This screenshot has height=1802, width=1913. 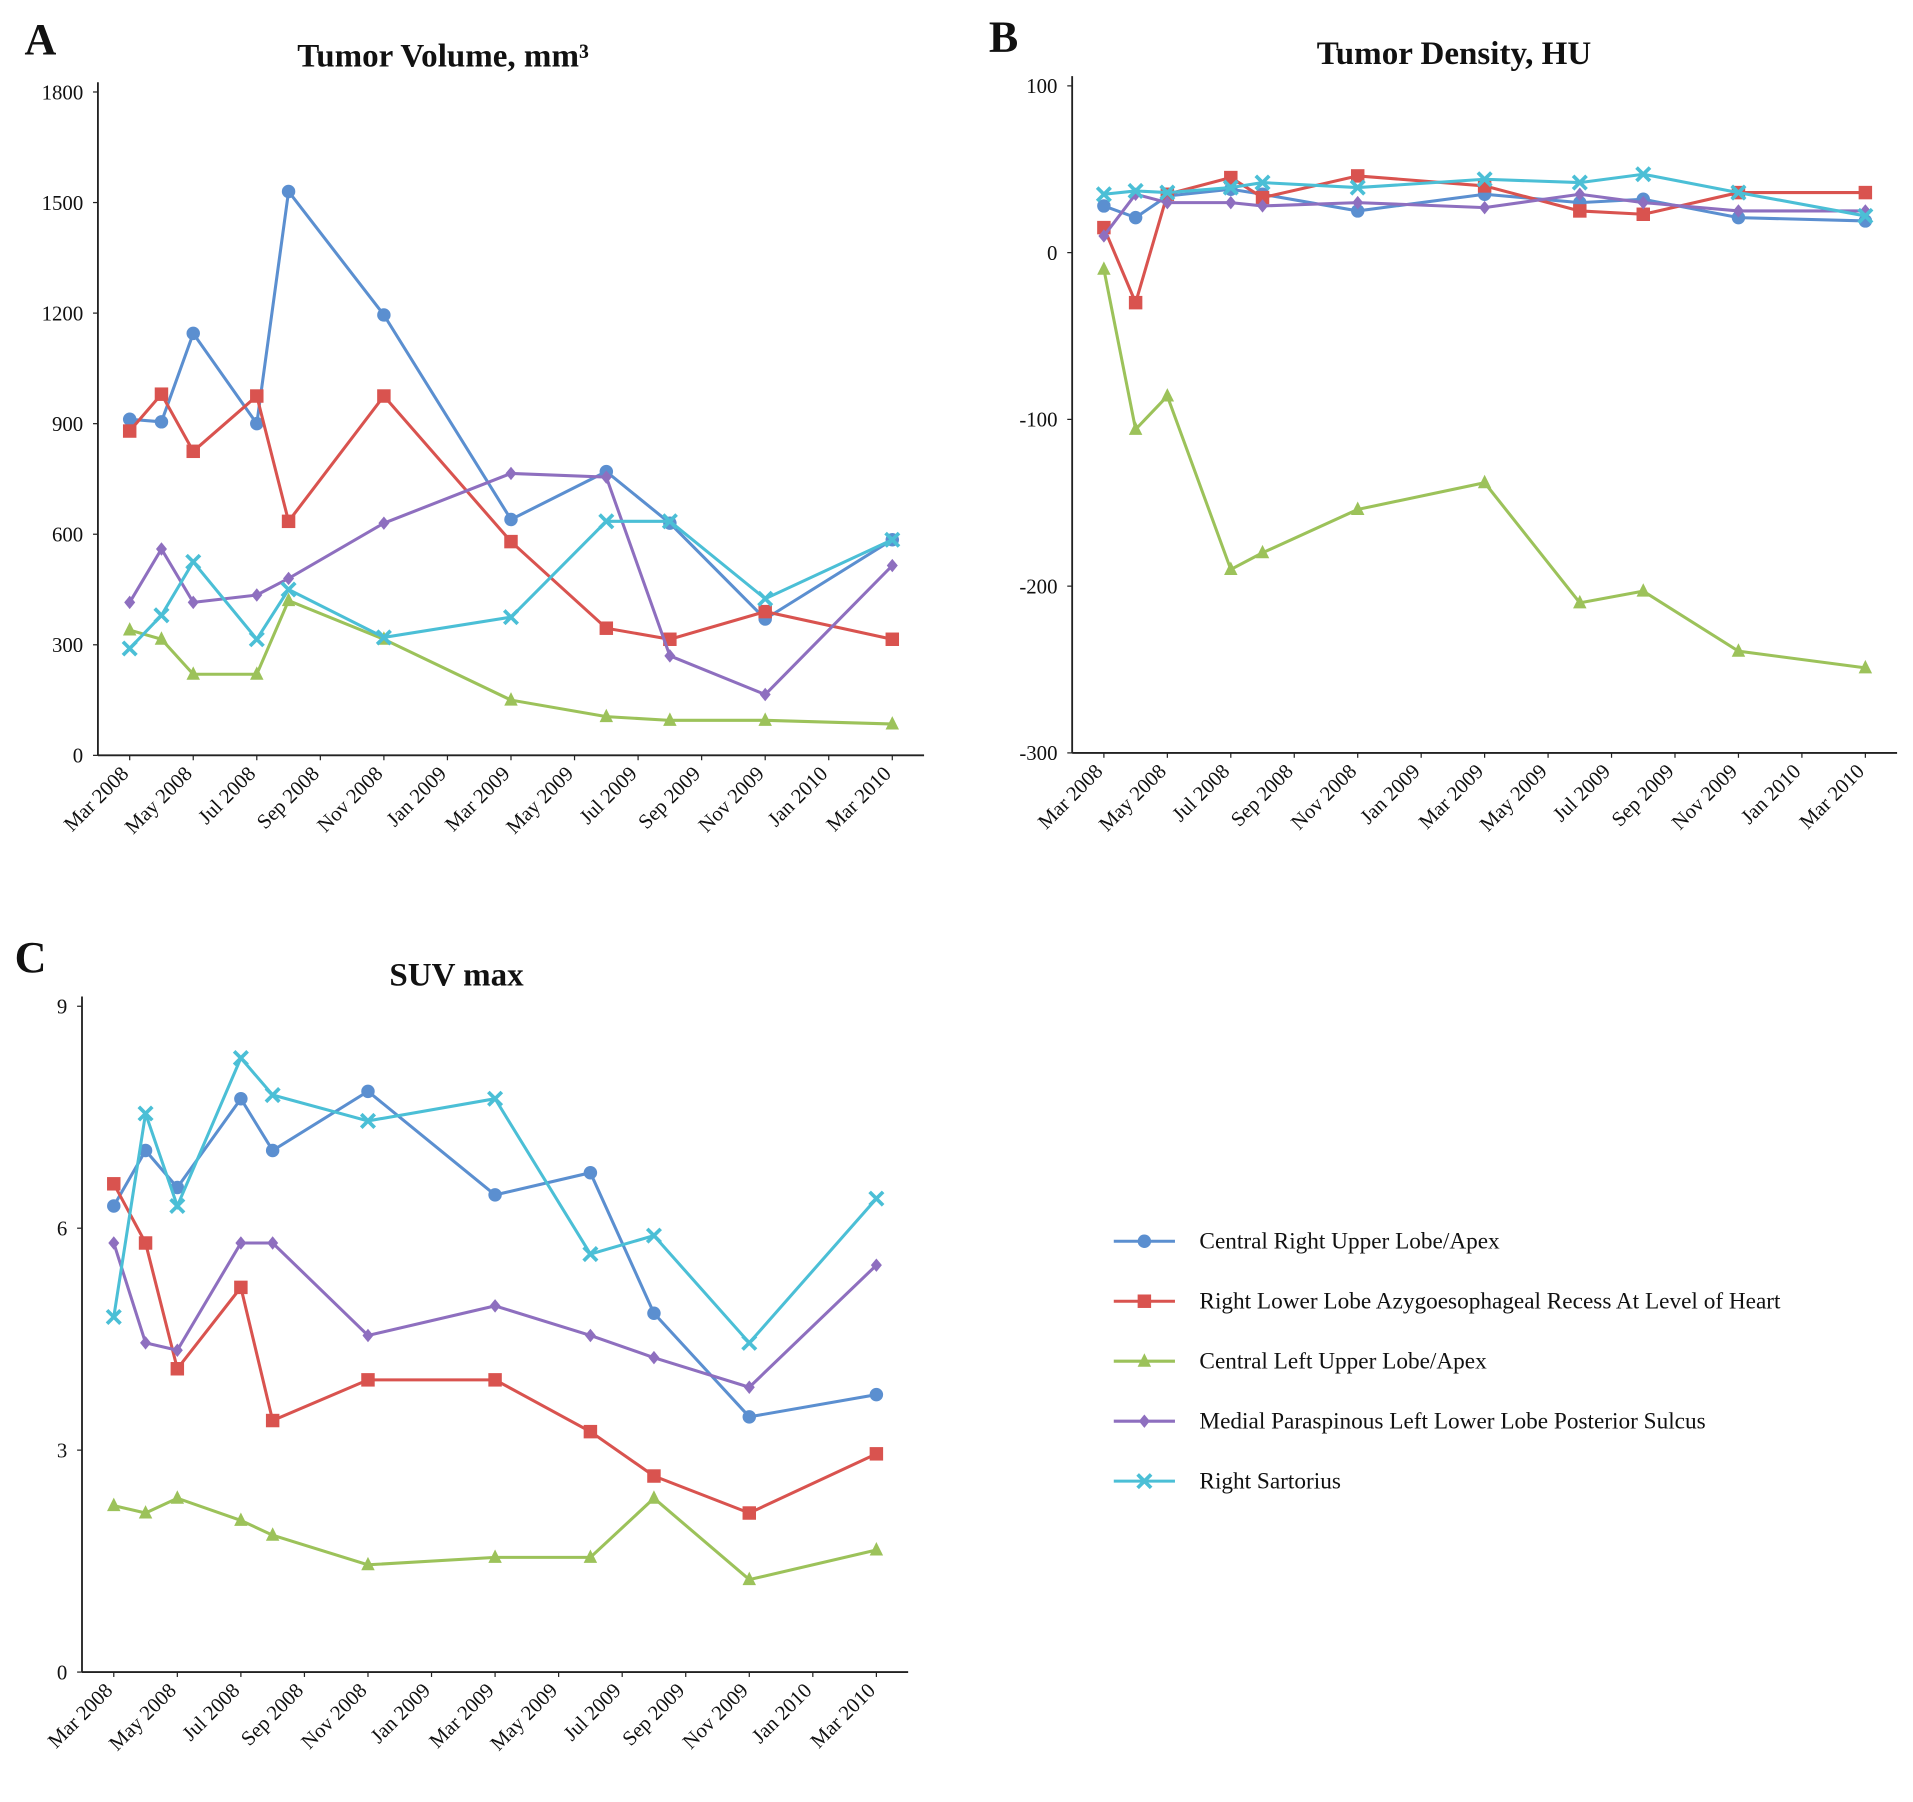 What do you see at coordinates (843, 1716) in the screenshot?
I see `x-tick-label: Mar 2010` at bounding box center [843, 1716].